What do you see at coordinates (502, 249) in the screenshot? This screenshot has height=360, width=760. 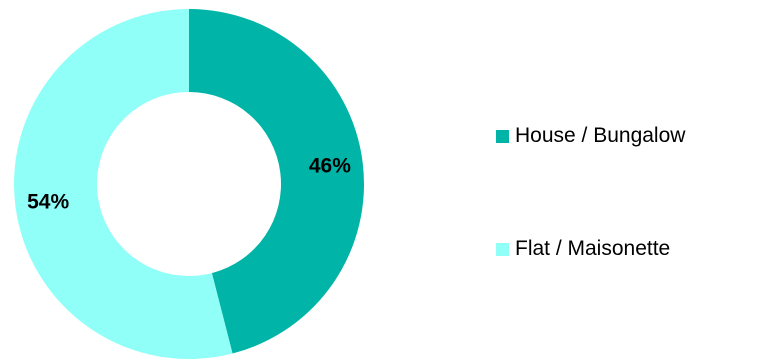 I see `legend-swatch-flat-maisonette` at bounding box center [502, 249].